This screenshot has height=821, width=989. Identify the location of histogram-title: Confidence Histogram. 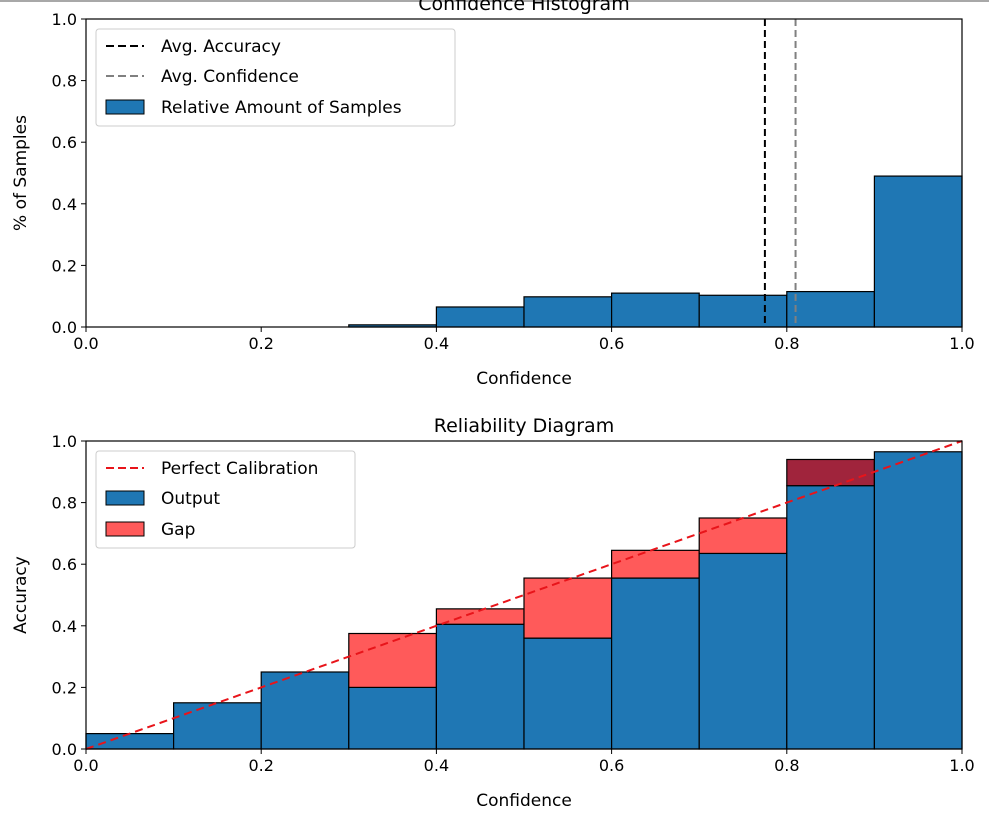
(523, 7).